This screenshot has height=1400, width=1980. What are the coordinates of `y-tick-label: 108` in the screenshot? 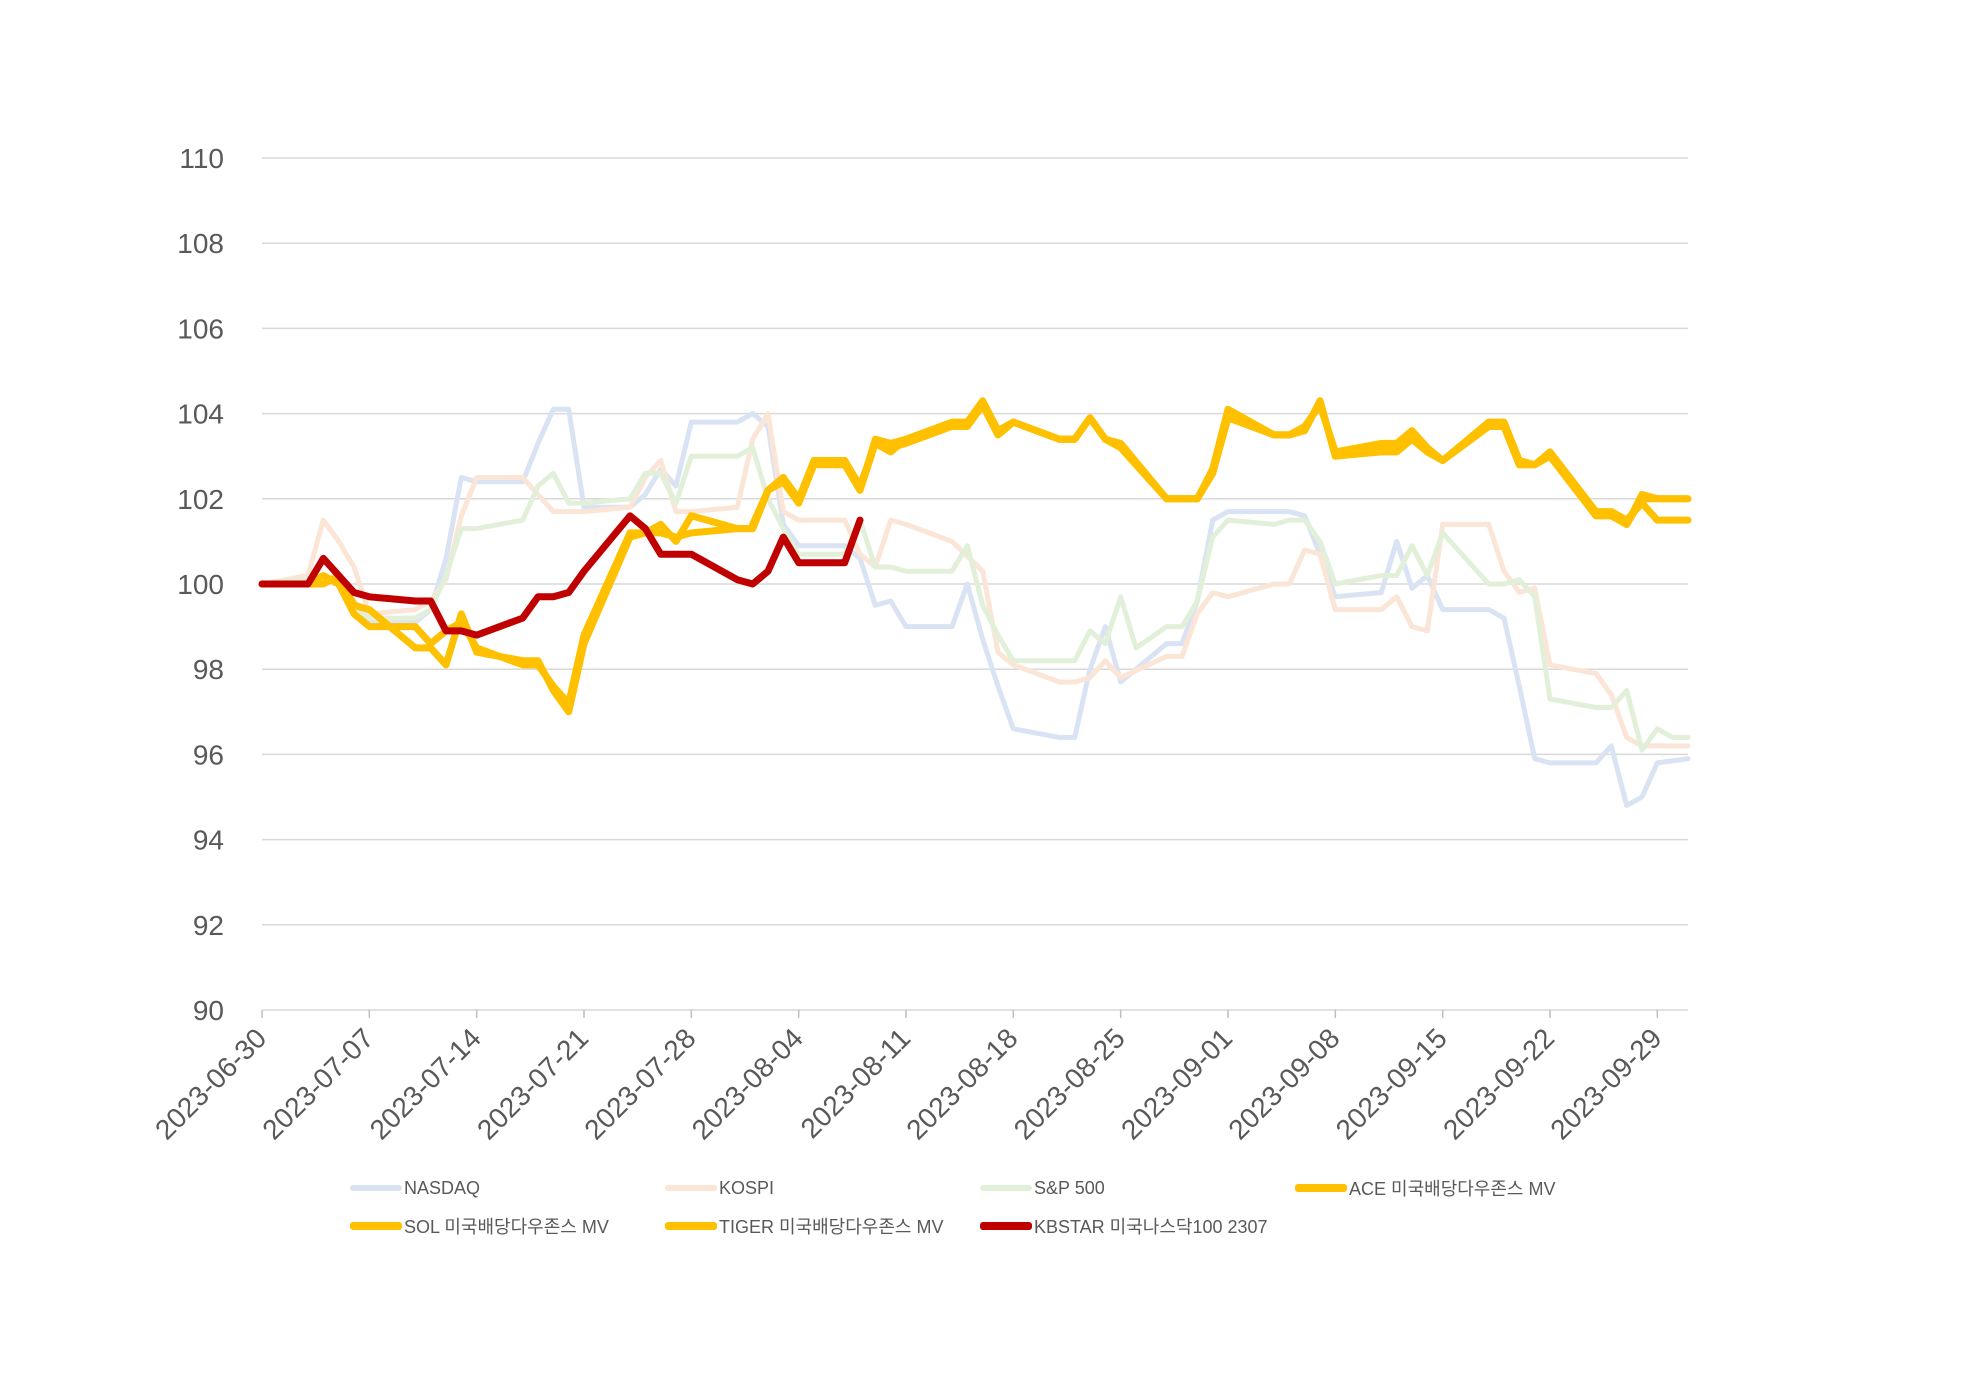 It's located at (200, 243).